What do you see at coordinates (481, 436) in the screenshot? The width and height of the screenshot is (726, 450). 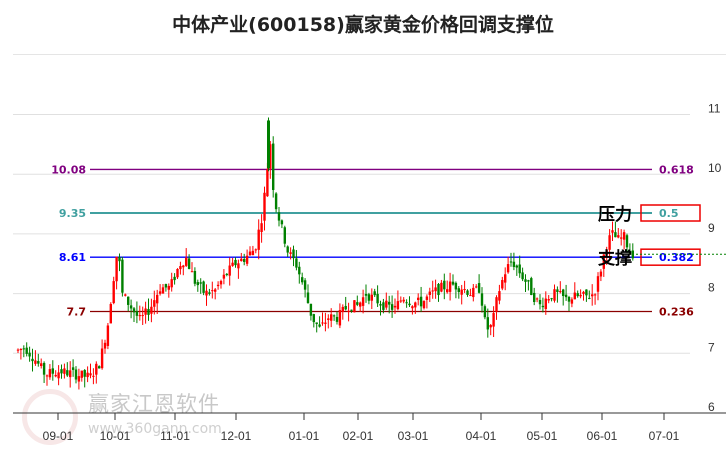 I see `x-axis-label: 04-01` at bounding box center [481, 436].